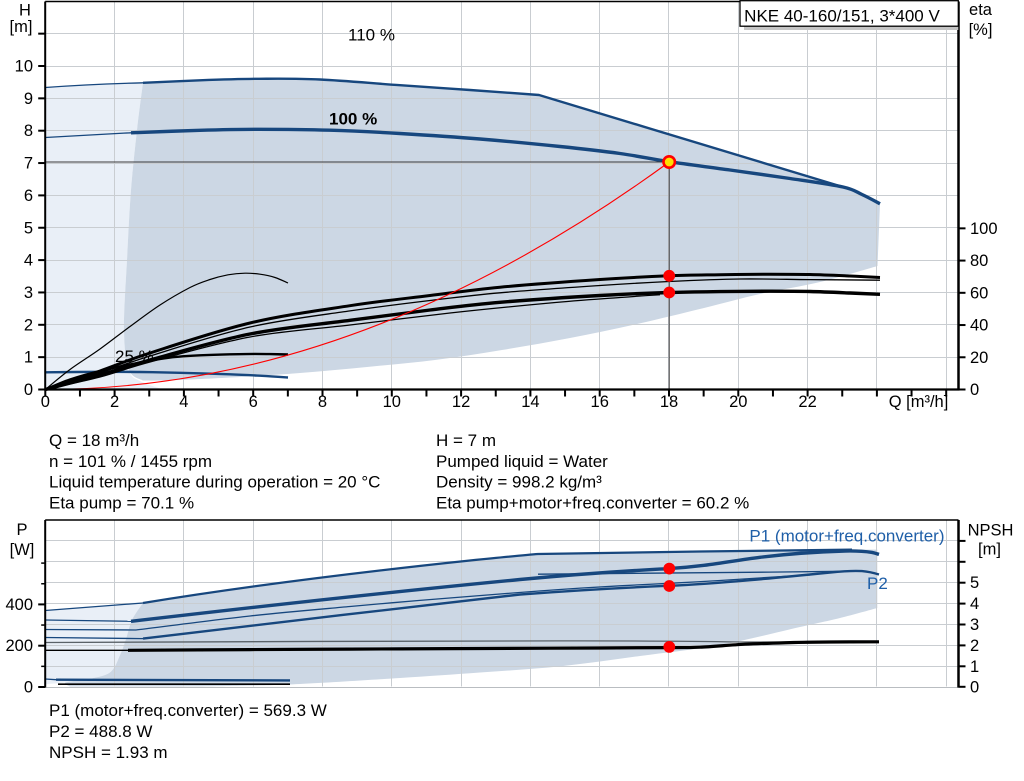 This screenshot has height=781, width=1024. I want to click on svg-text: H, so click(25, 10).